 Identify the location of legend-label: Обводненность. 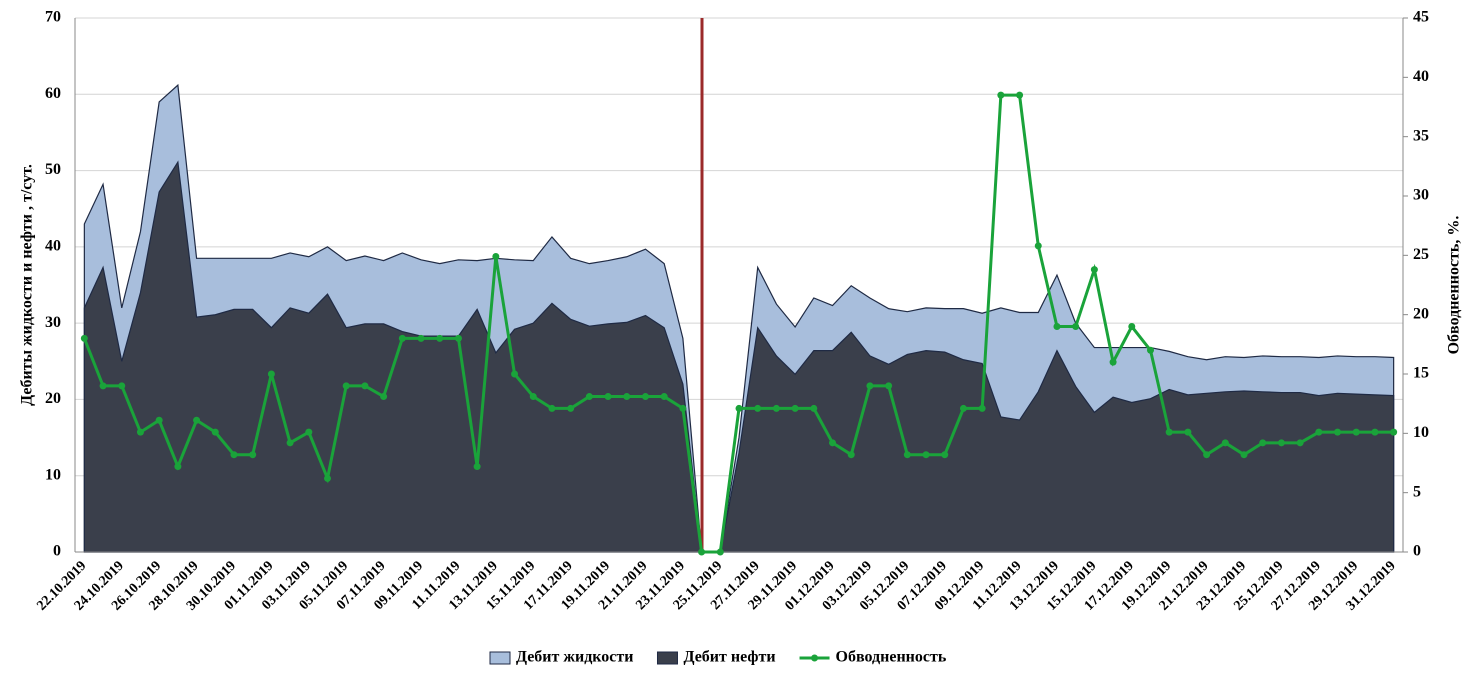
(891, 657).